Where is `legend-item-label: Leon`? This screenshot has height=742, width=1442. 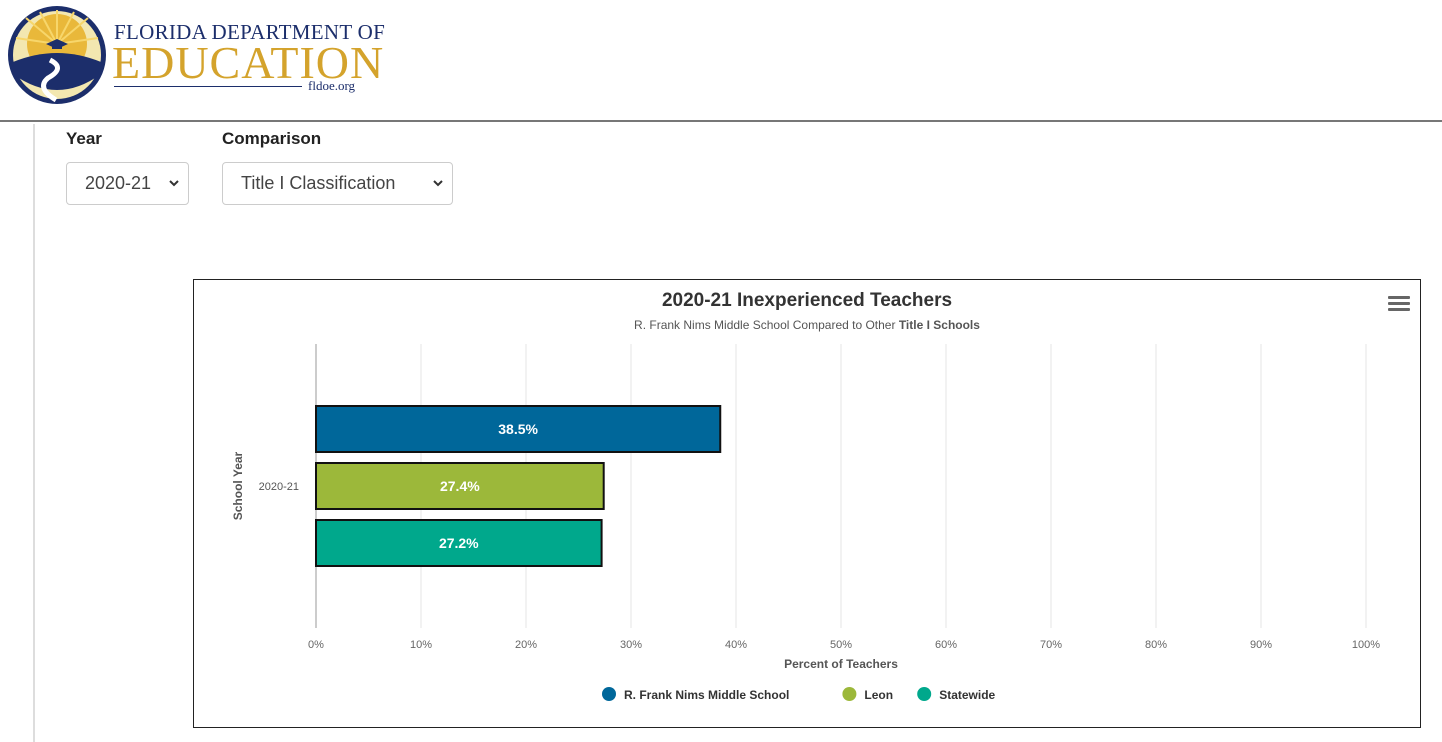
legend-item-label: Leon is located at coordinates (878, 695).